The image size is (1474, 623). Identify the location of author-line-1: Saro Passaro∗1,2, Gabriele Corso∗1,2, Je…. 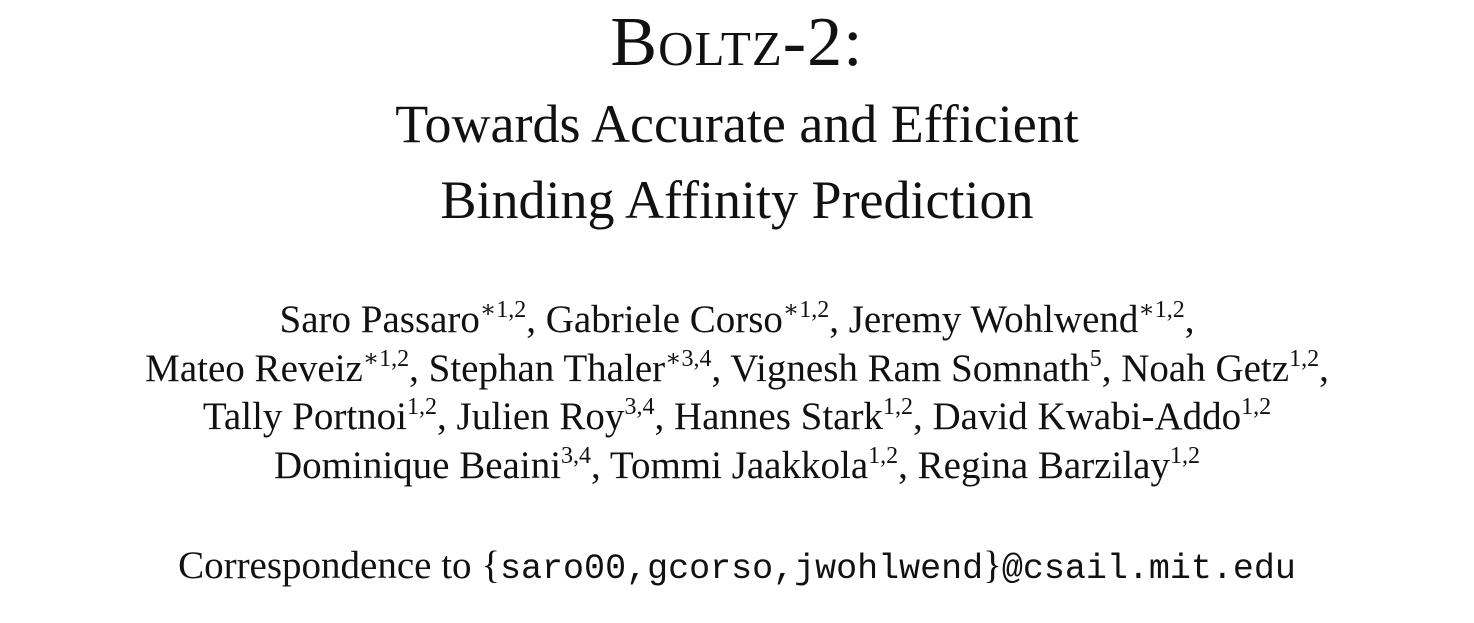
(737, 320).